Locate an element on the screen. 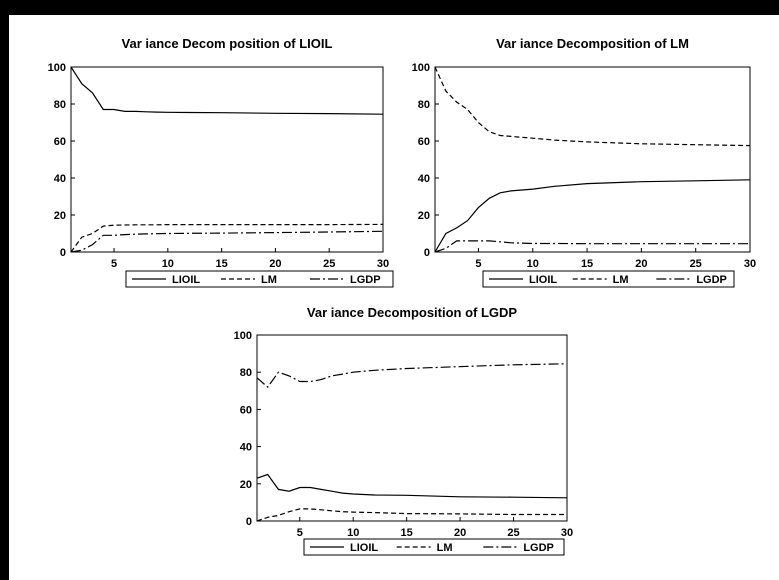 The image size is (779, 580). chart-title: Var iance Decomposition of LGDP is located at coordinates (412, 312).